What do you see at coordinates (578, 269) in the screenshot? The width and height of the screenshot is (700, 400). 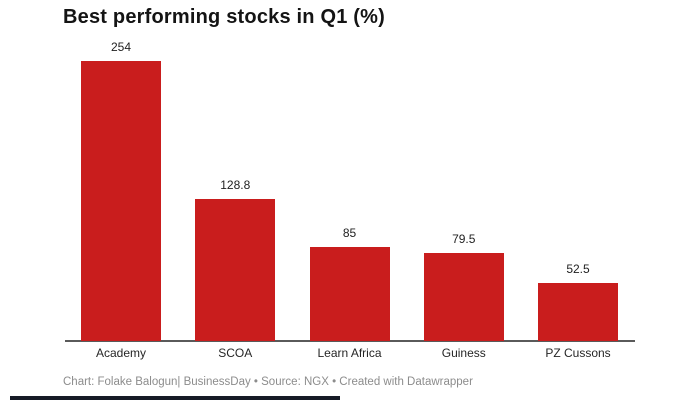 I see `value-label-pz-cussons: 52.5` at bounding box center [578, 269].